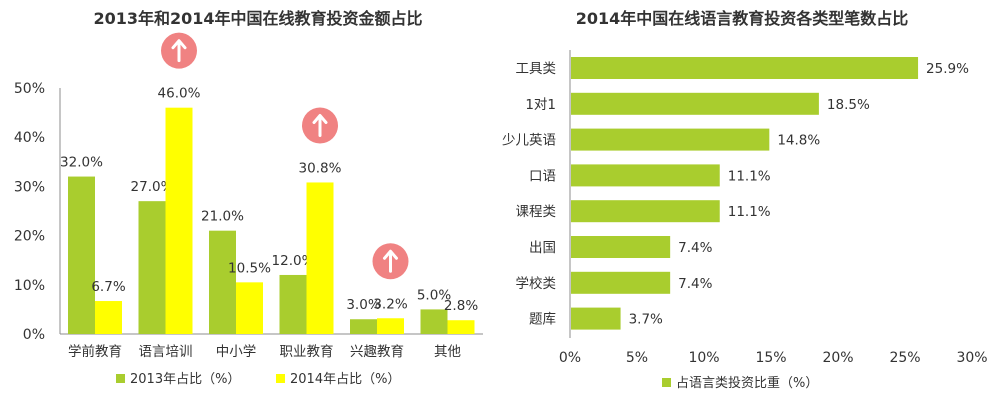  I want to click on right-y-tick-label: 工具类, so click(536, 69).